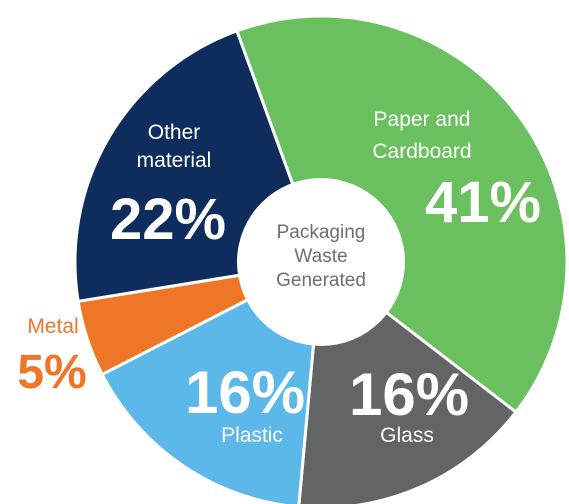 The width and height of the screenshot is (569, 504). I want to click on center-label-line: Packaging, so click(321, 232).